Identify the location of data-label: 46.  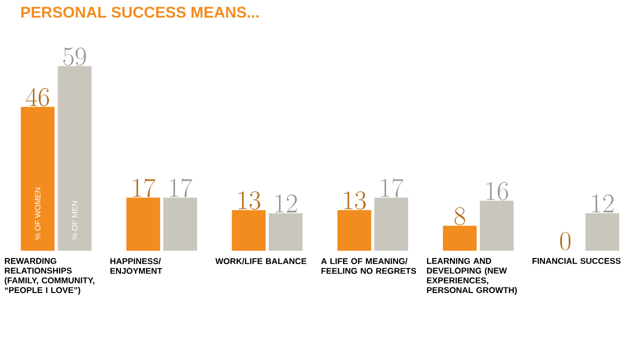
(37, 97).